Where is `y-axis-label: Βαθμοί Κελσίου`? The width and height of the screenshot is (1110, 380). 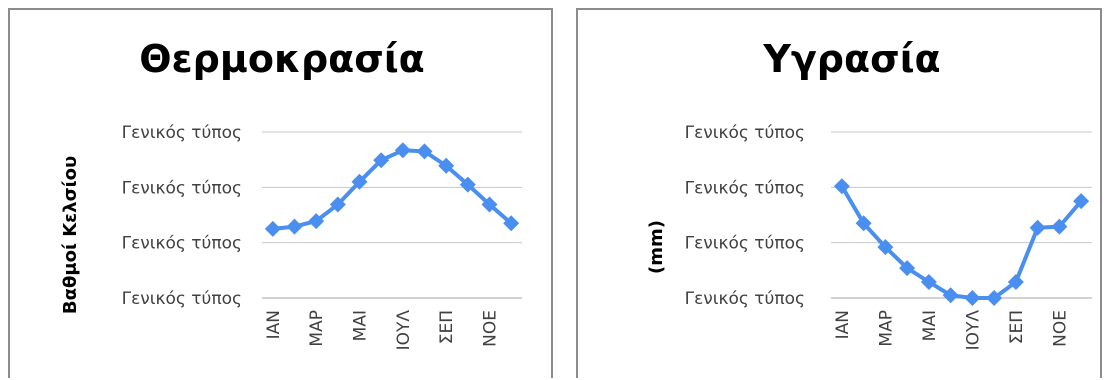 y-axis-label: Βαθμοί Κελσίου is located at coordinates (70, 235).